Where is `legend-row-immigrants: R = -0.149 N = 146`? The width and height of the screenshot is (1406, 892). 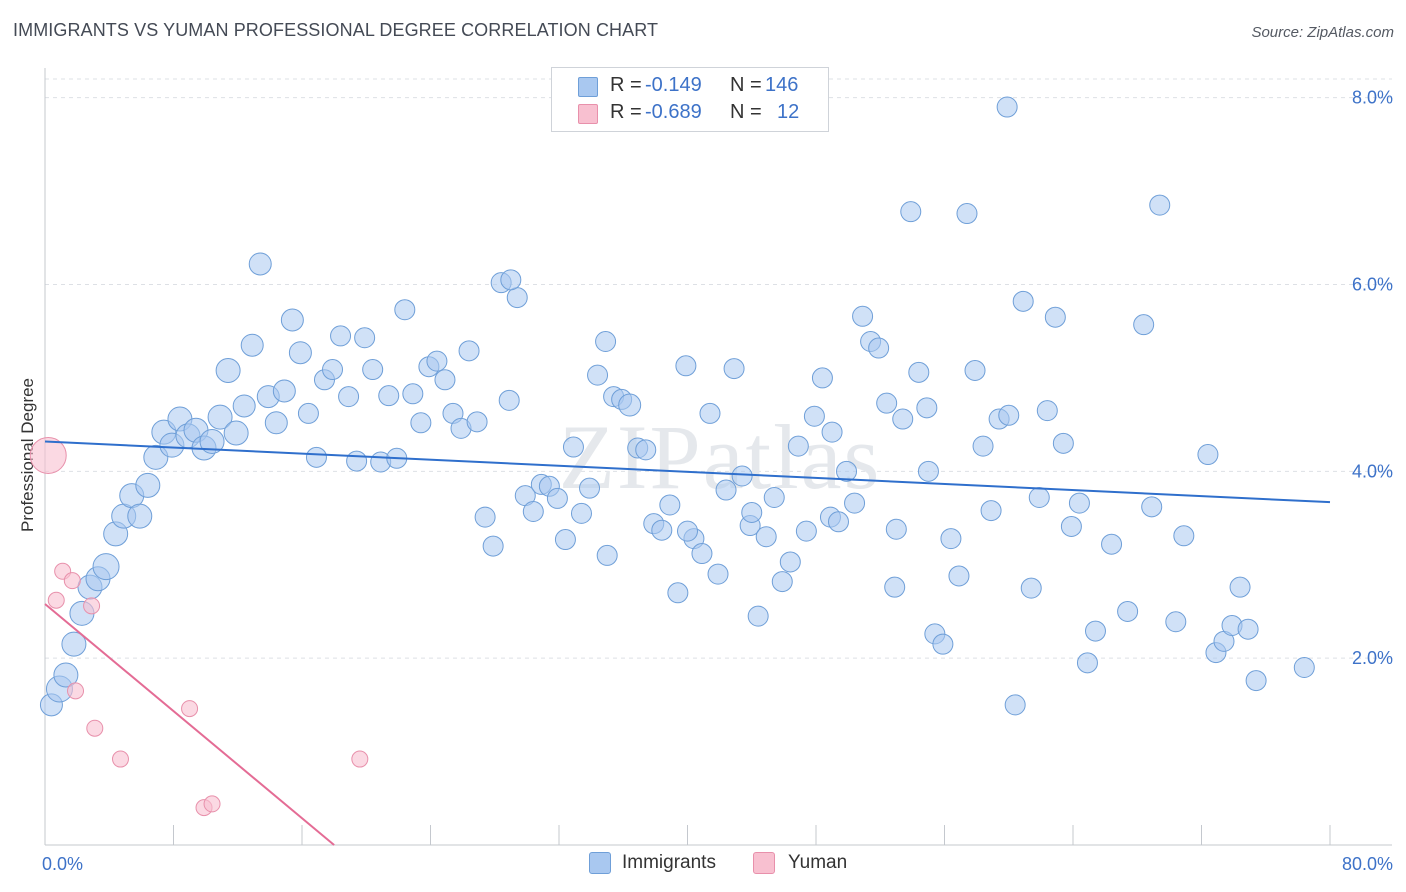 legend-row-immigrants: R = -0.149 N = 146 is located at coordinates (690, 86).